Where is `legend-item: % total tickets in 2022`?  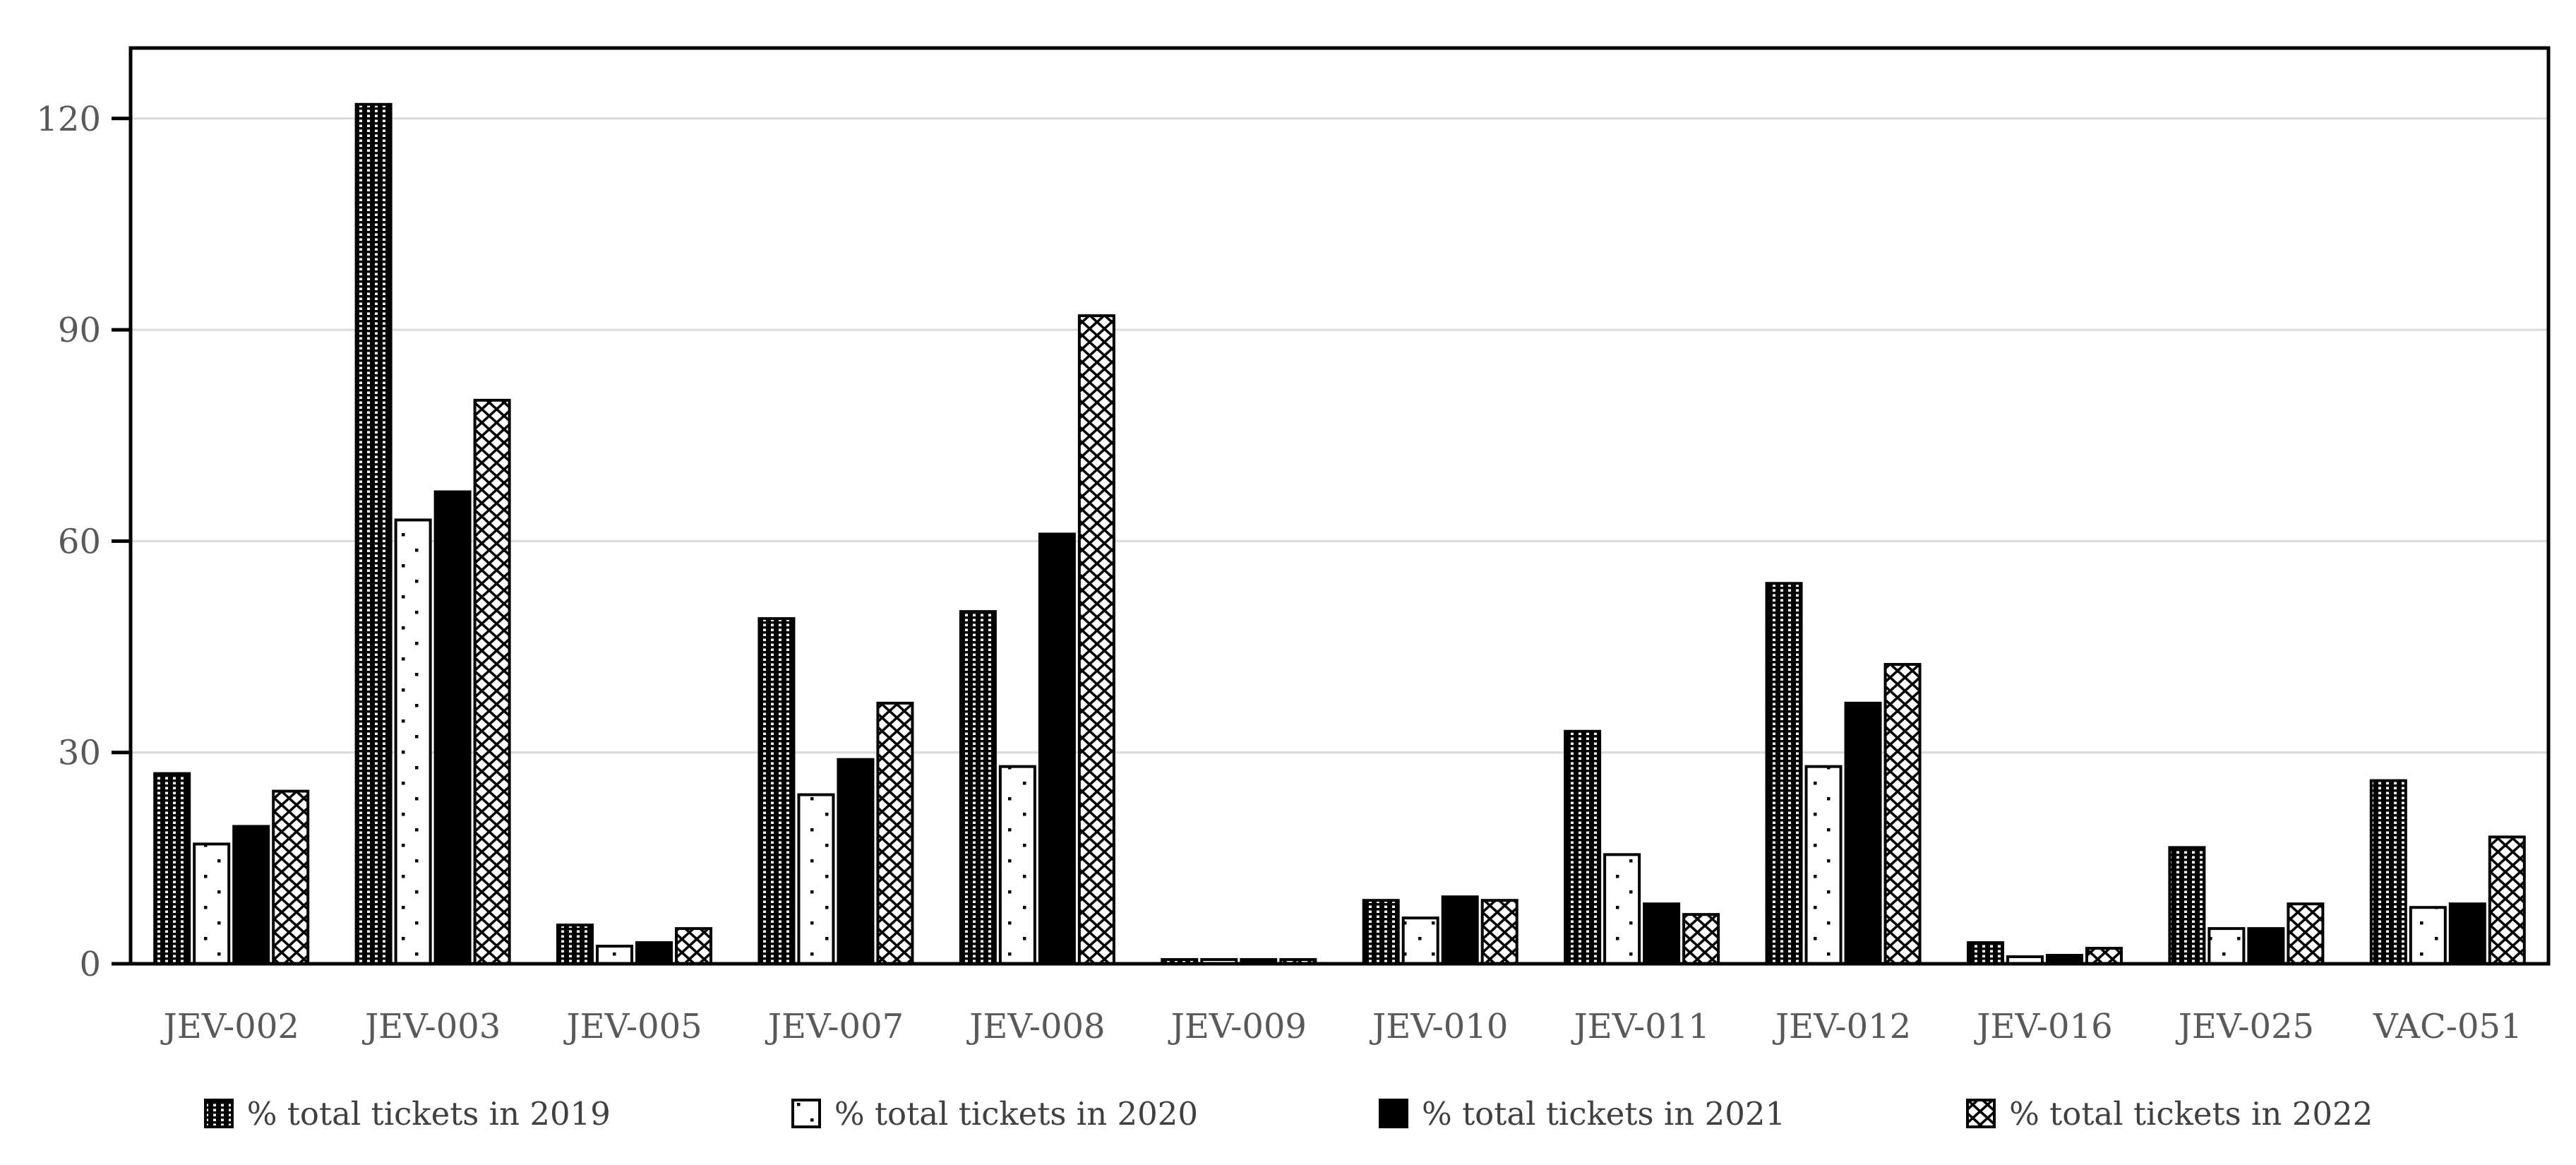 legend-item: % total tickets in 2022 is located at coordinates (2169, 1114).